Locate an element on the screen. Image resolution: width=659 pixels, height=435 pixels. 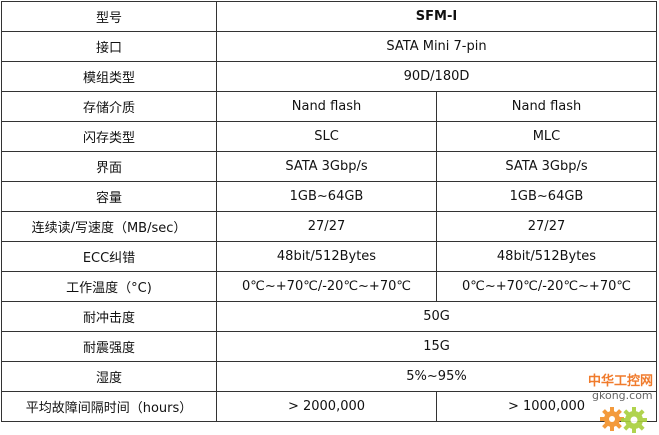
row-value-left: 27/27 is located at coordinates (326, 226).